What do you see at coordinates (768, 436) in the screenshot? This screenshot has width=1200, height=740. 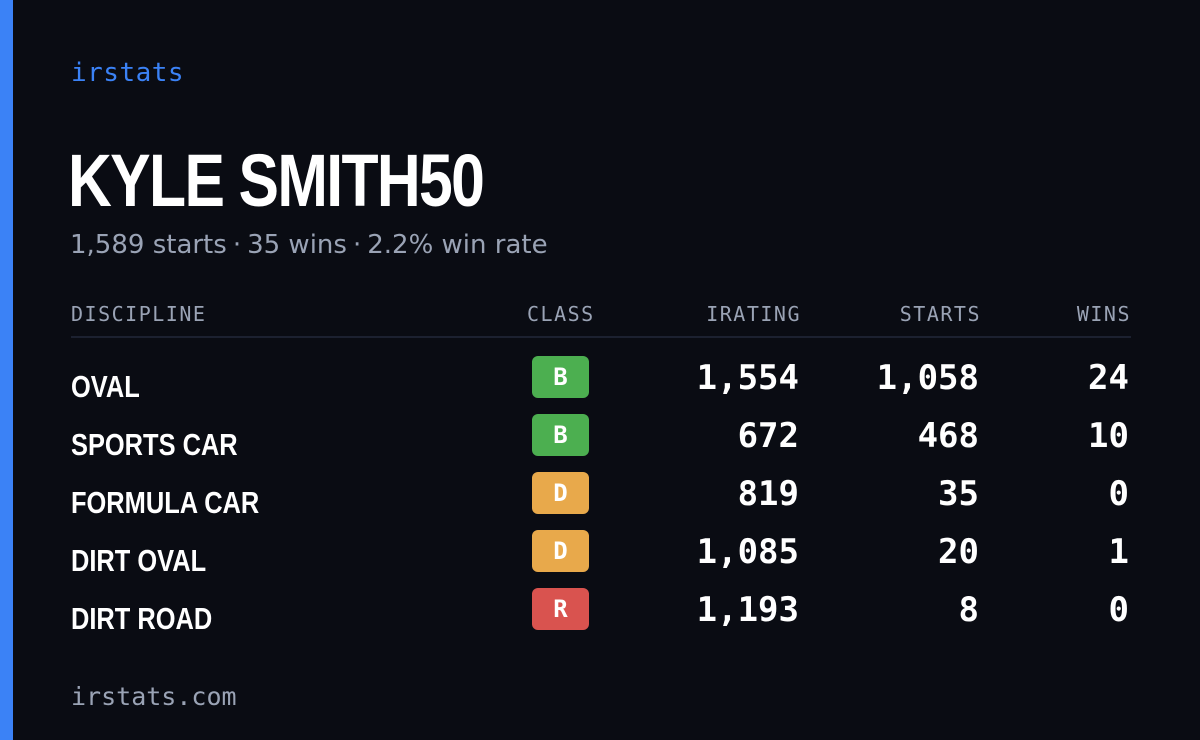 I see `irating-value: 672` at bounding box center [768, 436].